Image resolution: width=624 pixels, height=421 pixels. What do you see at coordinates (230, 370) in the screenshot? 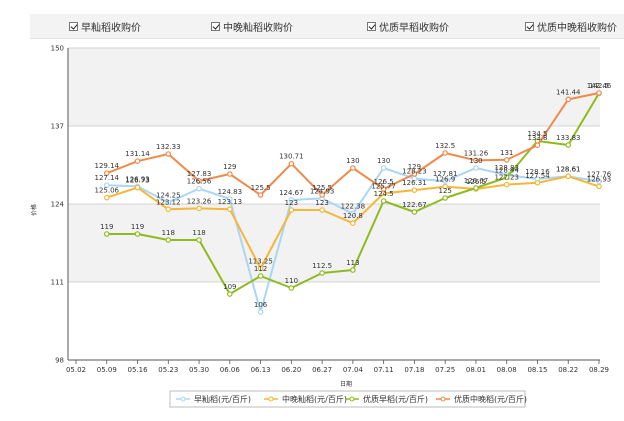
I see `x-tick-label: 06.06` at bounding box center [230, 370].